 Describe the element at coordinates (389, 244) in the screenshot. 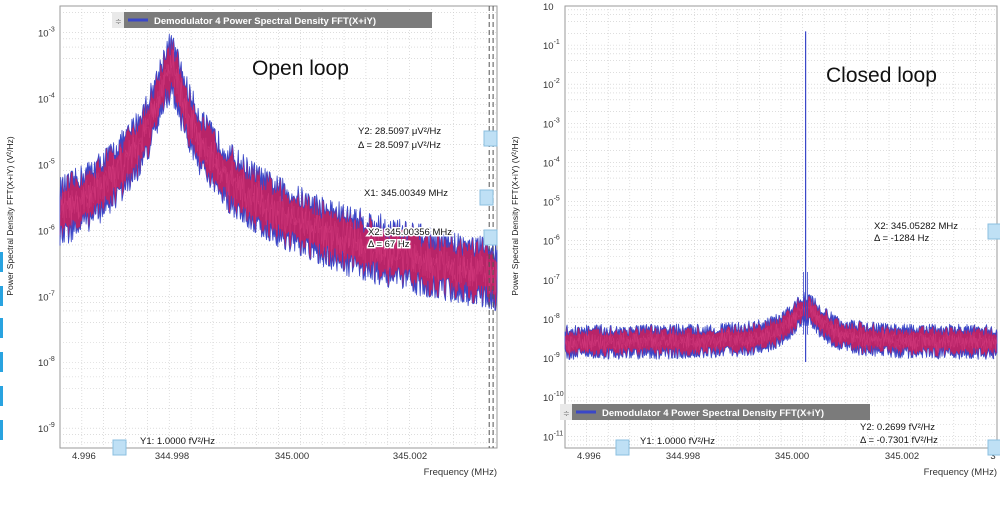

I see `cursor-x2-delta: Δ = 67 Hz` at that location.